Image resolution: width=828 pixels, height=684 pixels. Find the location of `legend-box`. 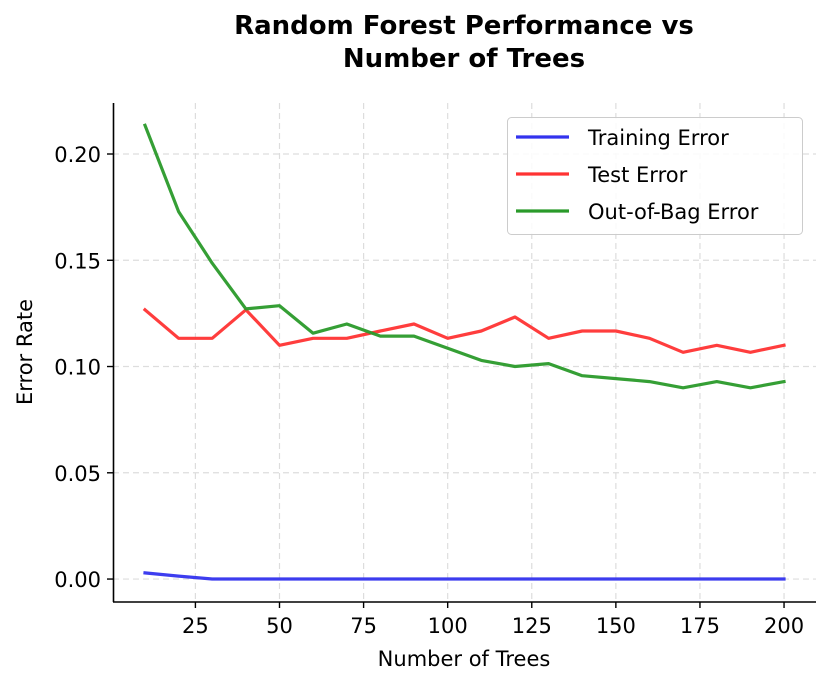

legend-box is located at coordinates (655, 176).